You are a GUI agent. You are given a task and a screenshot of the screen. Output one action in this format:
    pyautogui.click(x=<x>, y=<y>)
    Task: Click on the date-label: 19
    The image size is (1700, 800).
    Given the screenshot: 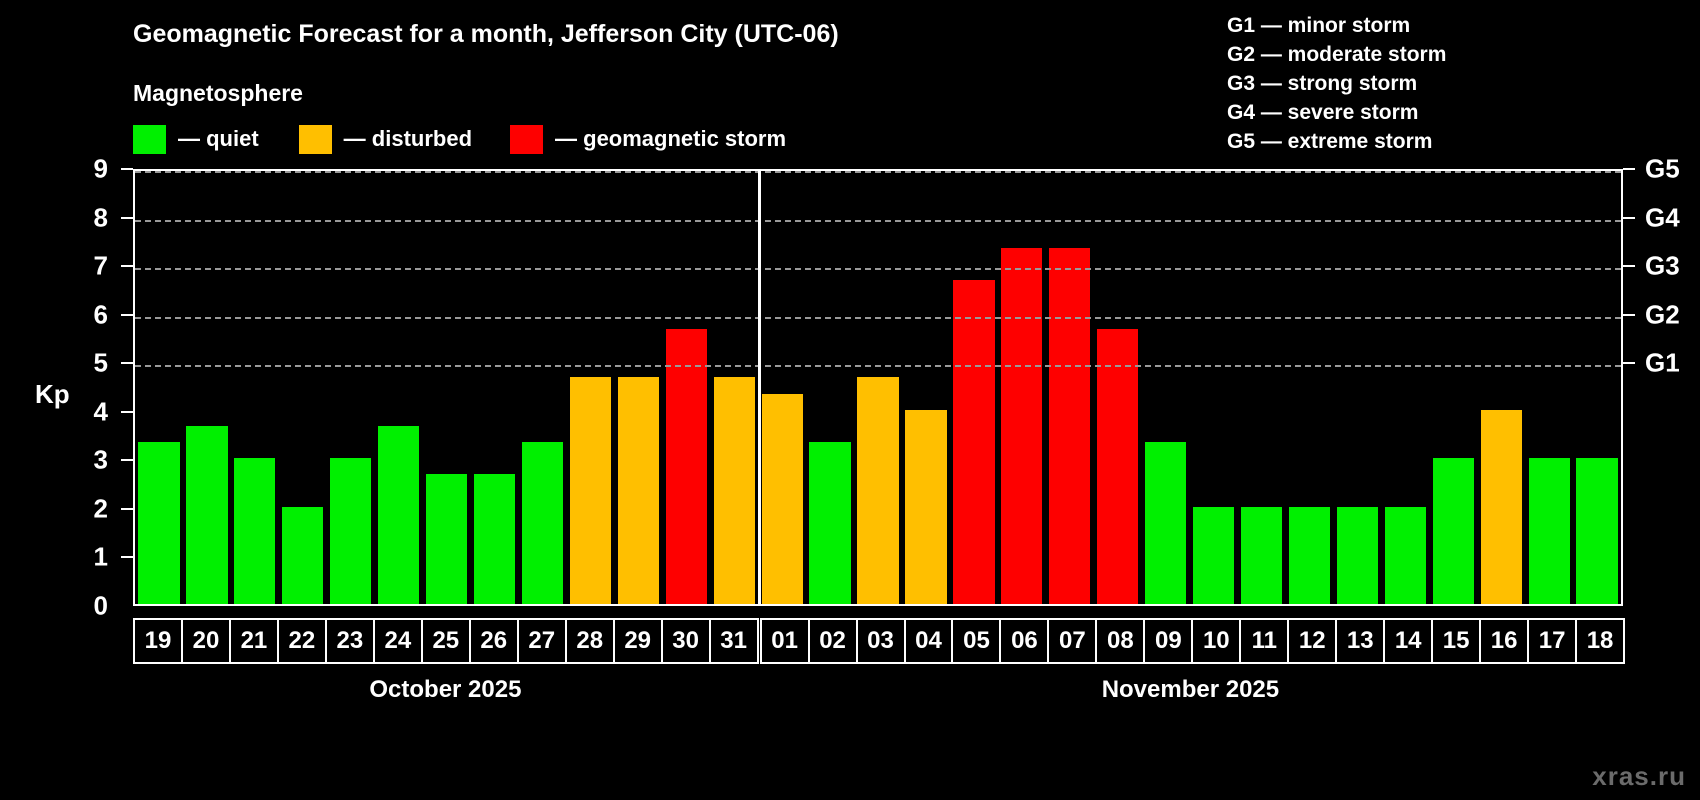 What is the action you would take?
    pyautogui.click(x=158, y=641)
    